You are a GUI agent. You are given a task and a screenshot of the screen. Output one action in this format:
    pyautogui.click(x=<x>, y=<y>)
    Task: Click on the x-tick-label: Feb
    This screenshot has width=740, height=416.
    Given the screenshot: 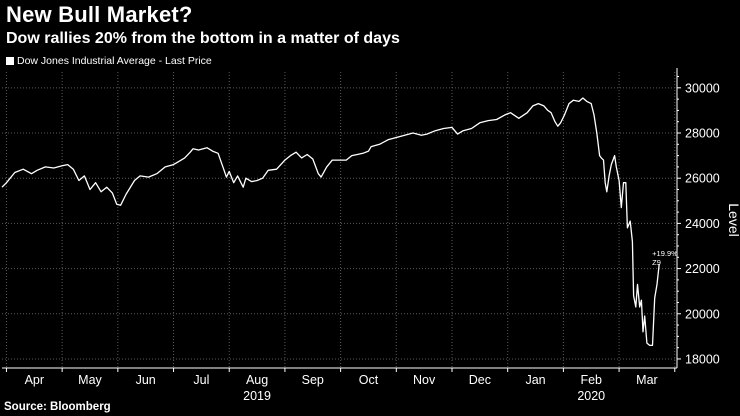 What is the action you would take?
    pyautogui.click(x=591, y=380)
    